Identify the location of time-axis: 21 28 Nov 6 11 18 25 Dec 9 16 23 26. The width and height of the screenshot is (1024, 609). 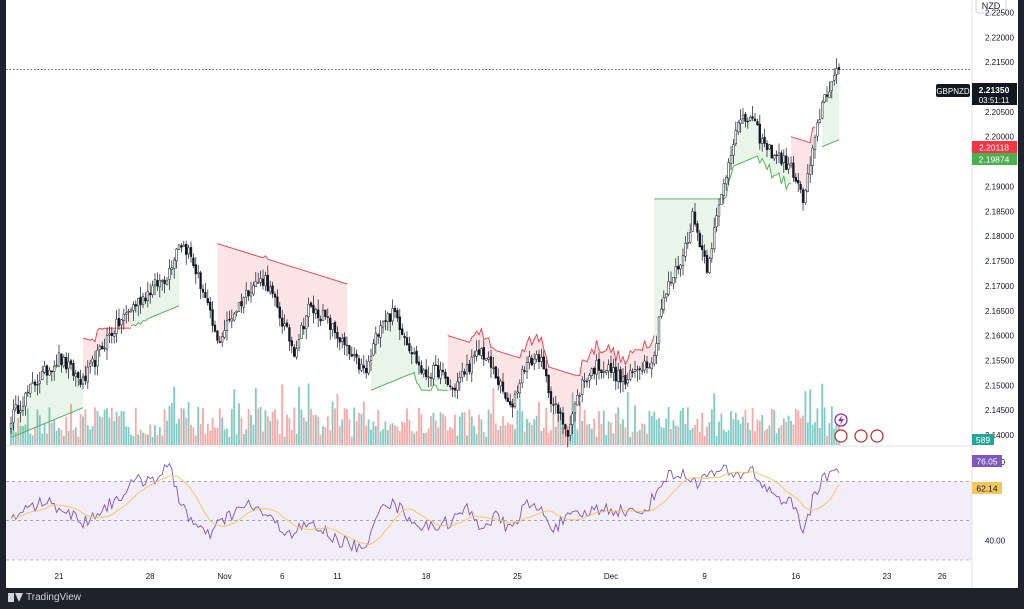
(501, 576).